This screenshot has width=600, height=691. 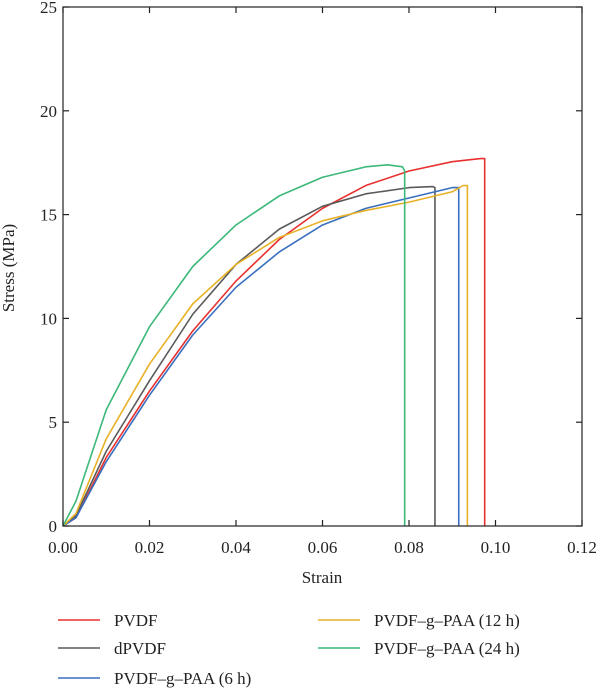 What do you see at coordinates (107, 620) in the screenshot?
I see `legend-item-0: PVDF` at bounding box center [107, 620].